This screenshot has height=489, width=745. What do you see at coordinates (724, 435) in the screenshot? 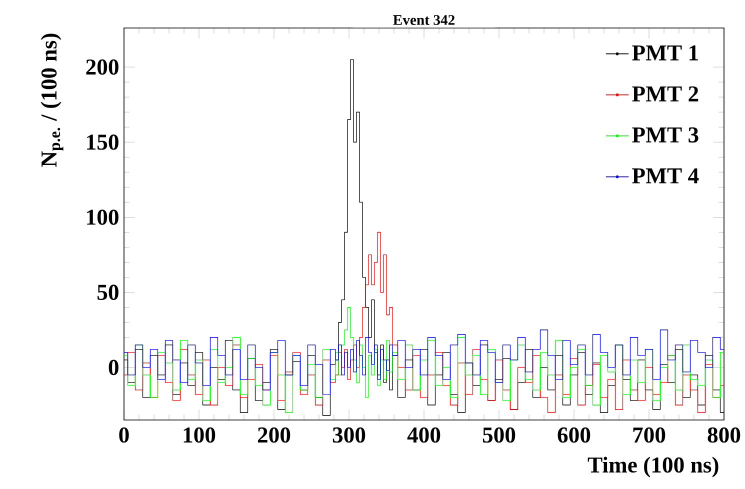
I see `x-tick-label: 800` at bounding box center [724, 435].